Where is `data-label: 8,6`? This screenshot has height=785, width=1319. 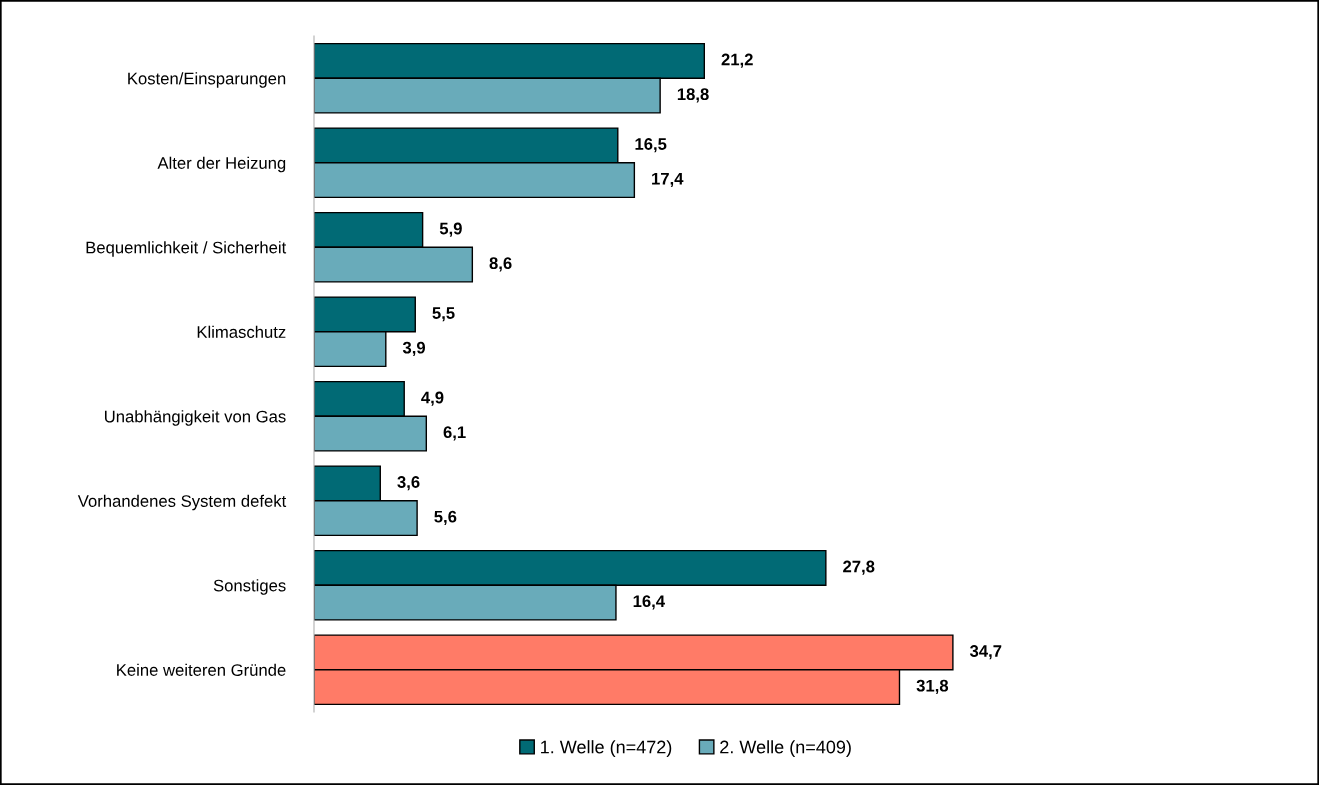
data-label: 8,6 is located at coordinates (500, 264).